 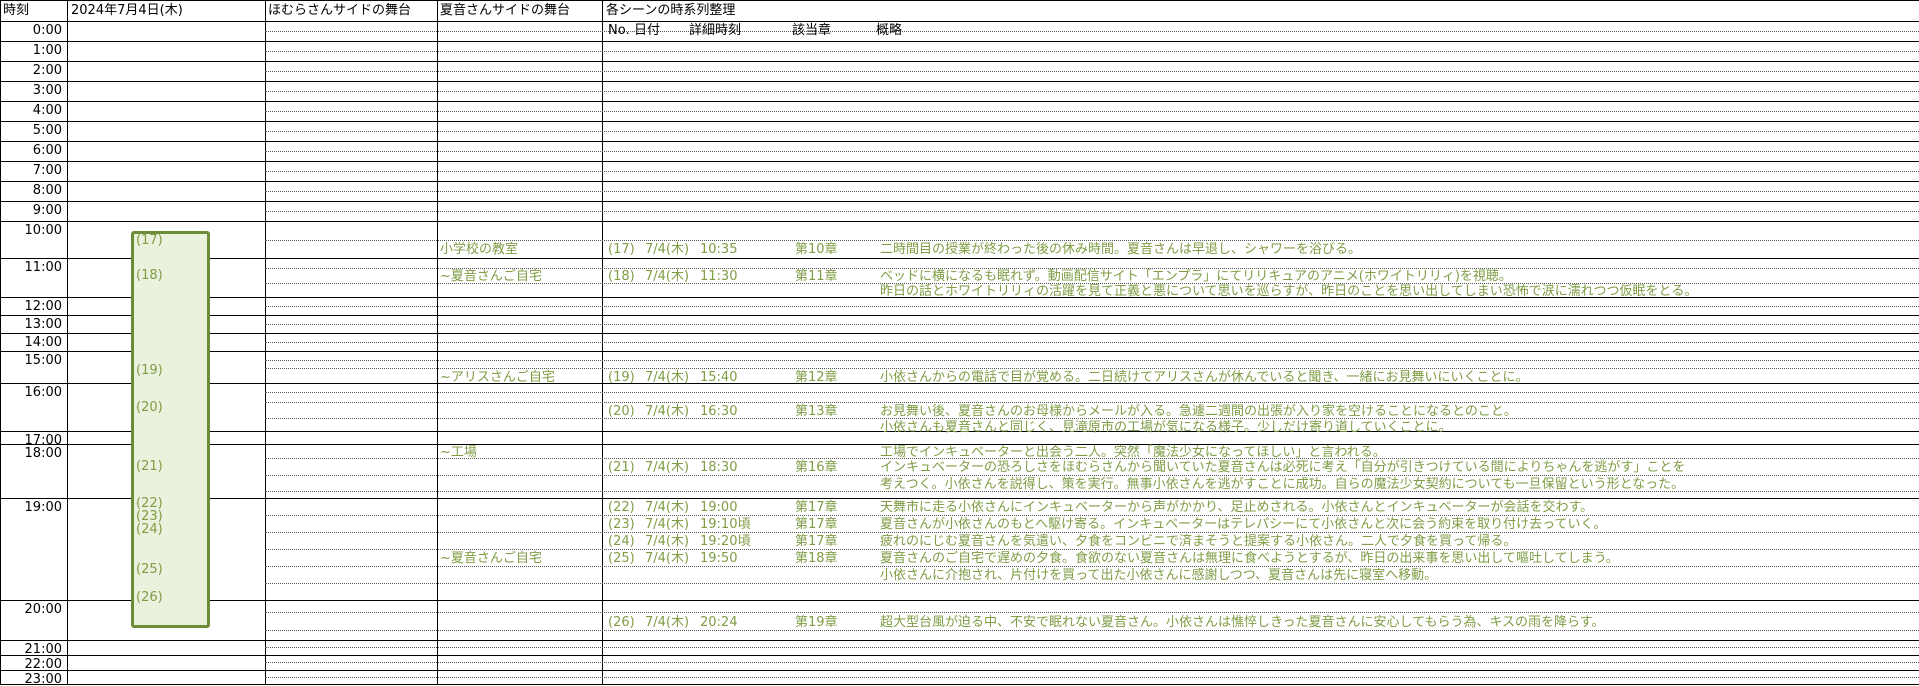 What do you see at coordinates (43, 360) in the screenshot?
I see `hour-cell: 15:00` at bounding box center [43, 360].